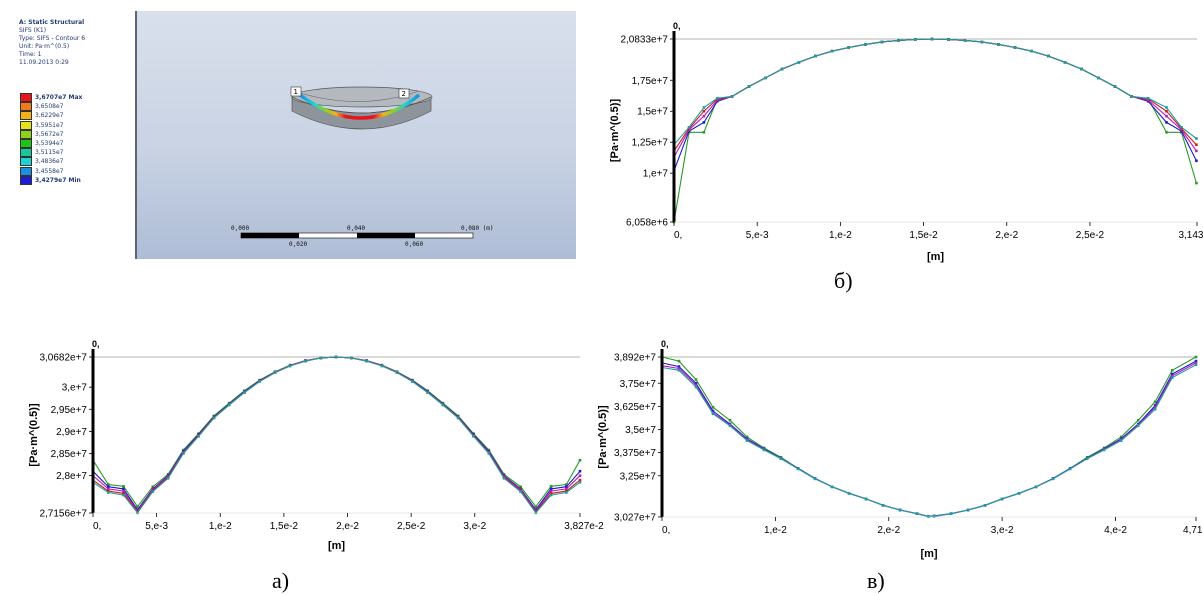  What do you see at coordinates (635, 453) in the screenshot?
I see `y-tick-label: 3,375e+7` at bounding box center [635, 453].